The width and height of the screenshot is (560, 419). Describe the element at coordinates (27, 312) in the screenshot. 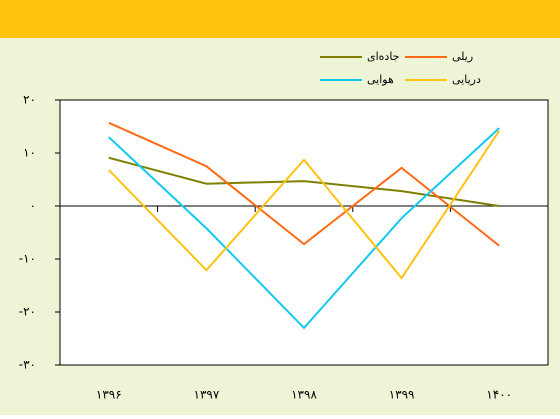

I see `y-tick-label: -۲۰` at that location.